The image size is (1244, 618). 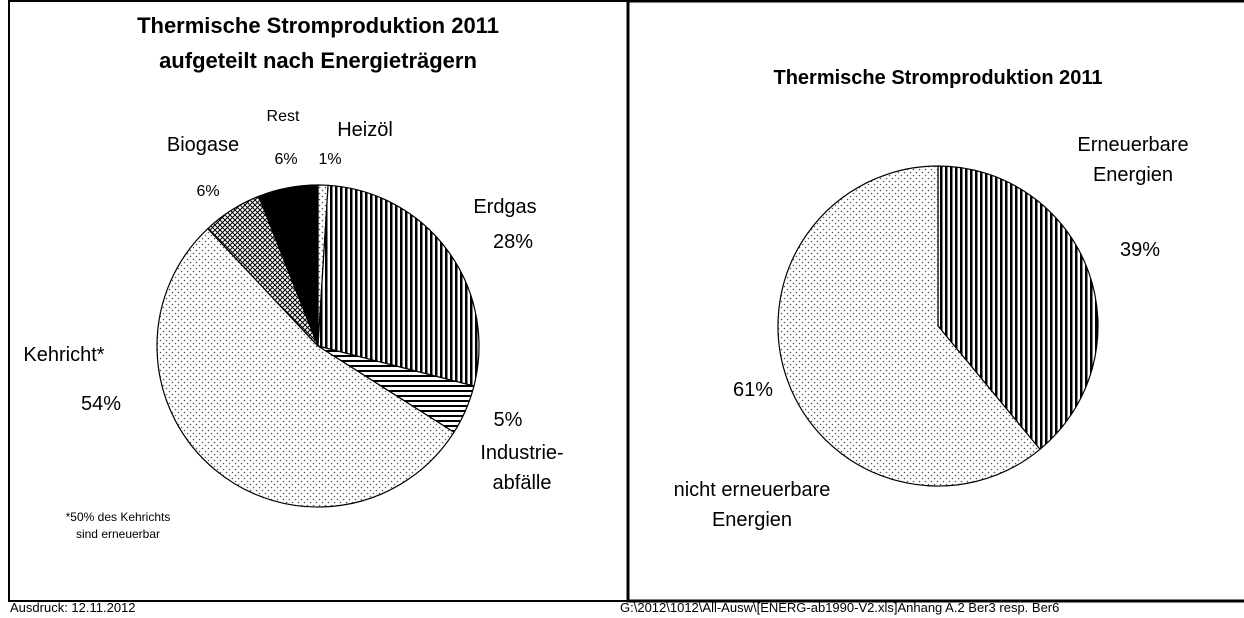 I want to click on slice-label: Biogase, so click(x=203, y=145).